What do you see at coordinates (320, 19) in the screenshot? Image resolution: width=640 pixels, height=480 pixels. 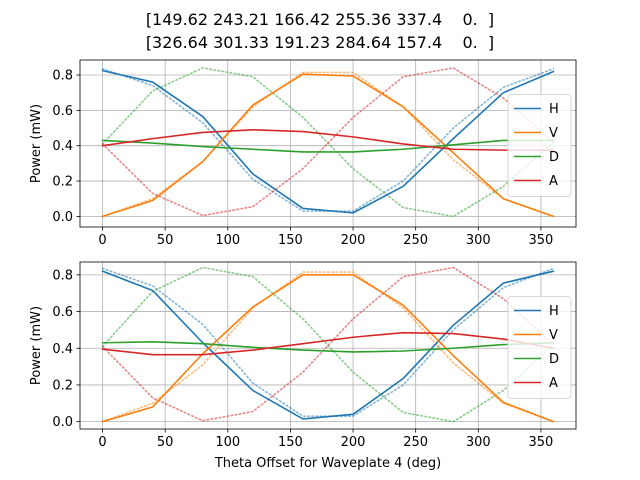 I see `figure-title-line-1: [149.62 243.21 166.42 255.36 337.4 0. ]` at bounding box center [320, 19].